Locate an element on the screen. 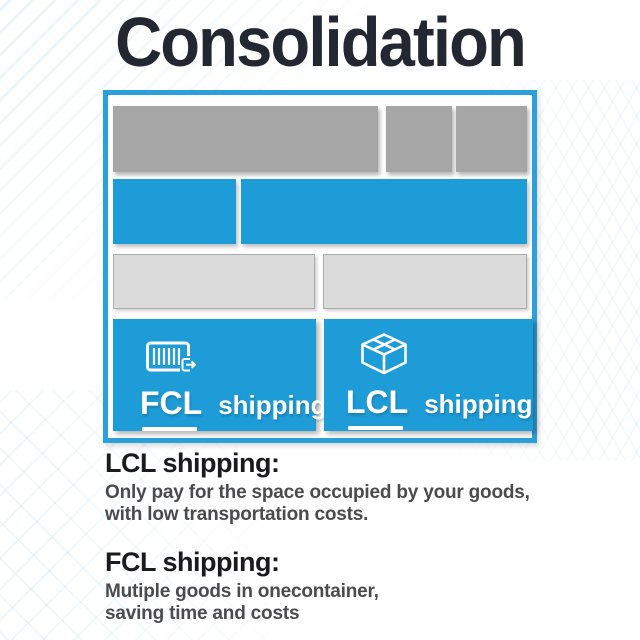 This screenshot has width=640, height=640. lcl-description-line-2: with low transportation costs. is located at coordinates (237, 514).